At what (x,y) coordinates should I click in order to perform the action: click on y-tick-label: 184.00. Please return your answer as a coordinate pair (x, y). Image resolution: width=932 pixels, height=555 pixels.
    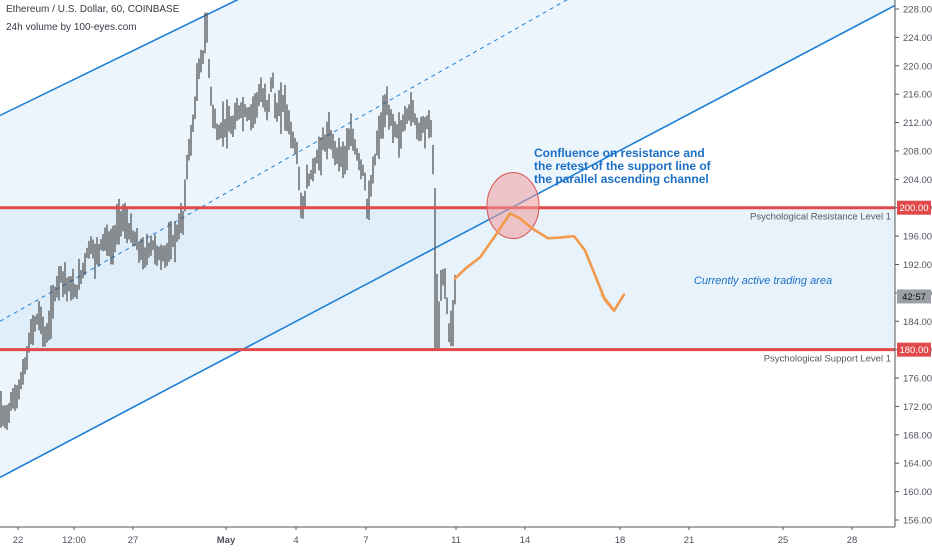
    Looking at the image, I should click on (917, 322).